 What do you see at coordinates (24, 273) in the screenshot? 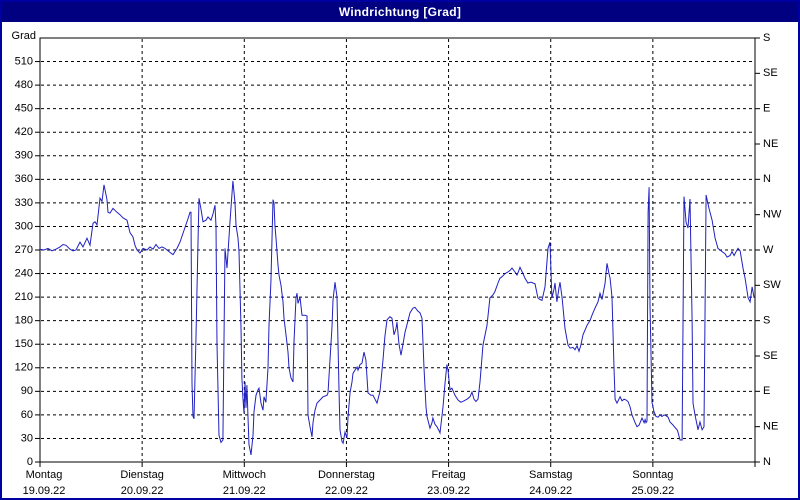
I see `svg-text: 240` at bounding box center [24, 273].